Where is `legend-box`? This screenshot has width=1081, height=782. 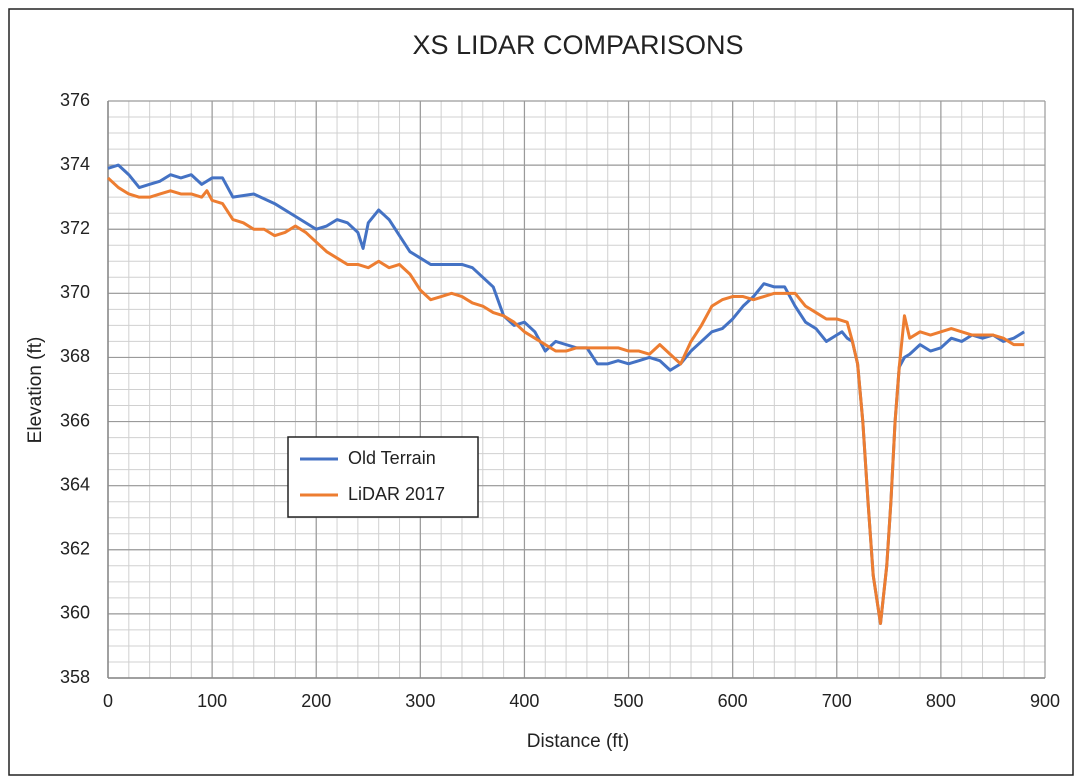 legend-box is located at coordinates (383, 477).